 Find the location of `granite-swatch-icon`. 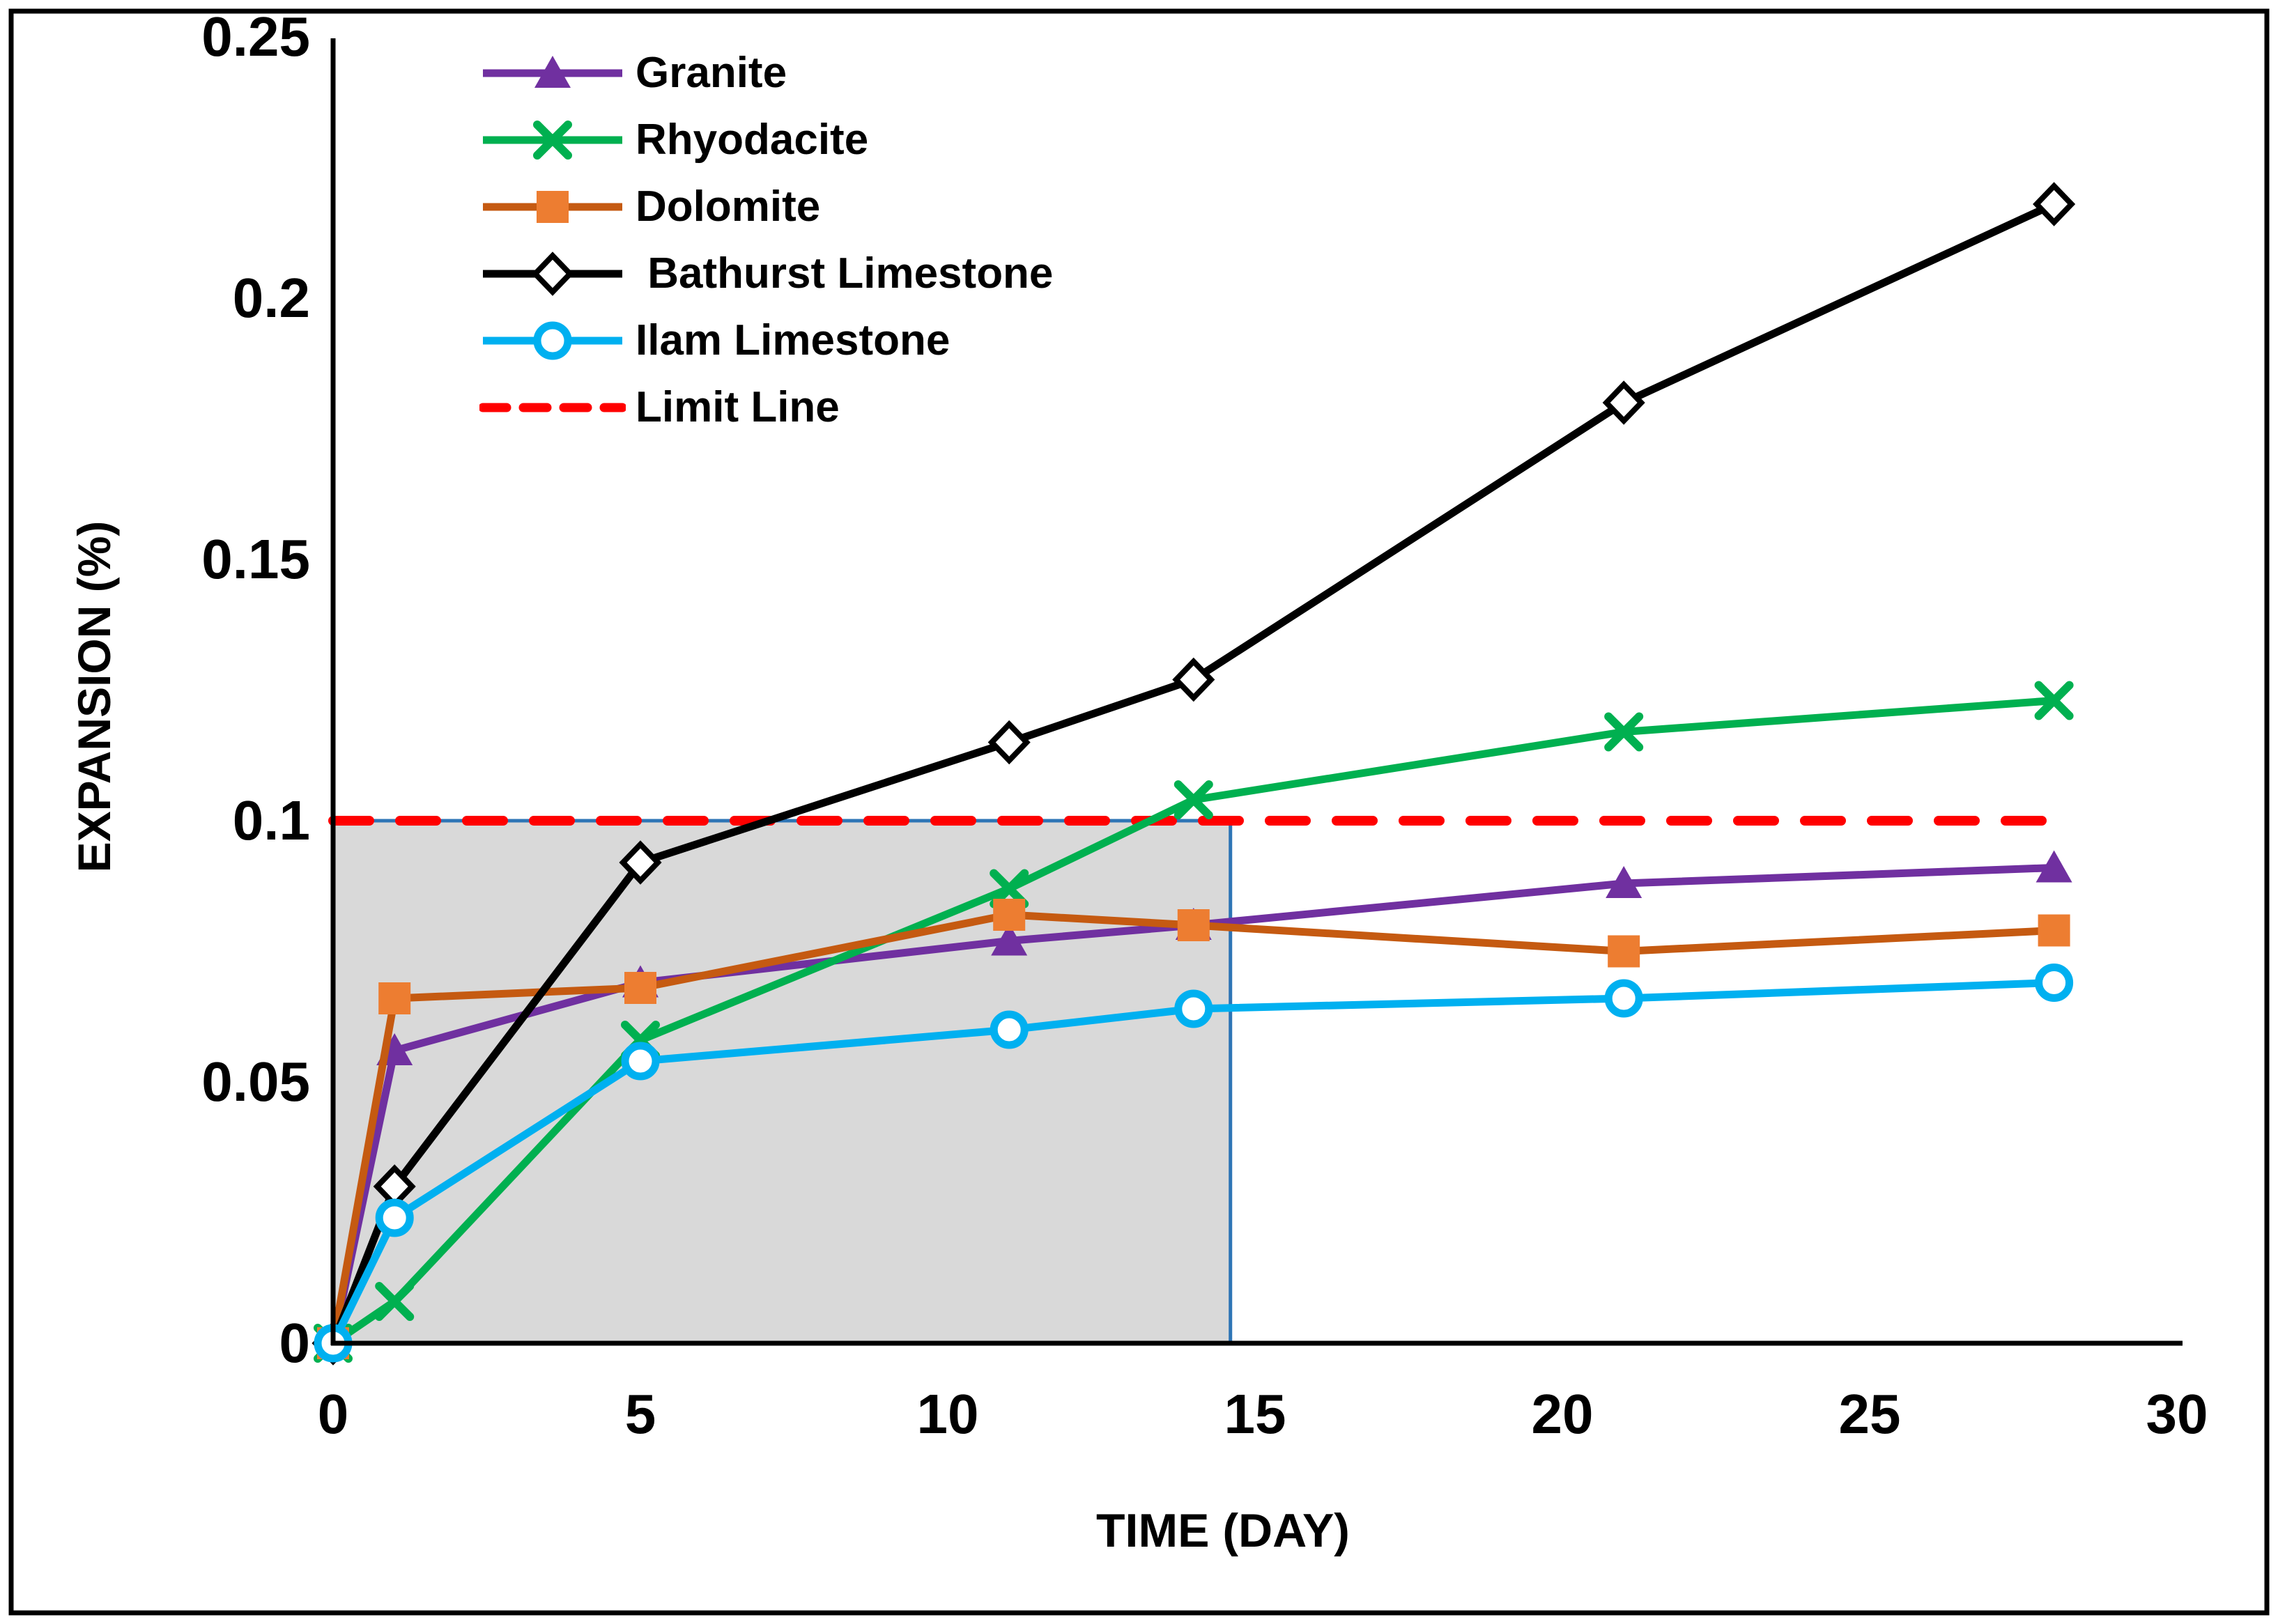

granite-swatch-icon is located at coordinates (552, 72).